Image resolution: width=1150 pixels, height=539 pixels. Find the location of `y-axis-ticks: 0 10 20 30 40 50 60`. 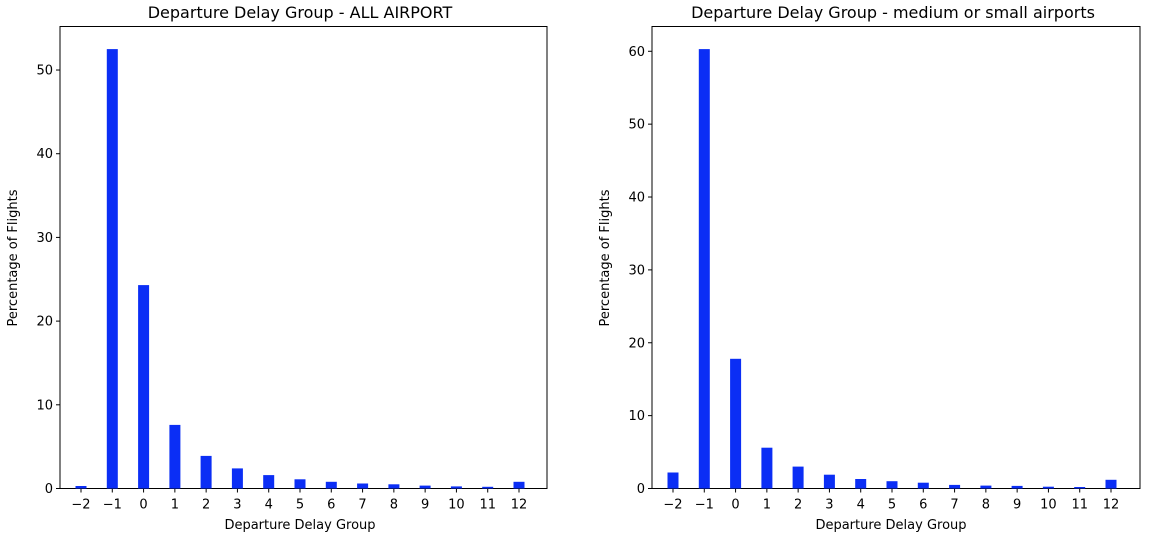

y-axis-ticks: 0 10 20 30 40 50 60 is located at coordinates (640, 271).